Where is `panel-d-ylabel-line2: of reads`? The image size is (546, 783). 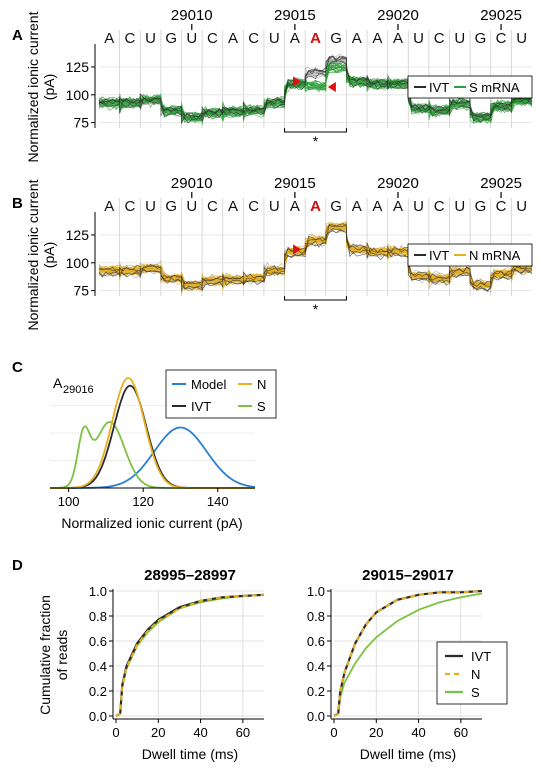
panel-d-ylabel-line2: of reads is located at coordinates (62, 655).